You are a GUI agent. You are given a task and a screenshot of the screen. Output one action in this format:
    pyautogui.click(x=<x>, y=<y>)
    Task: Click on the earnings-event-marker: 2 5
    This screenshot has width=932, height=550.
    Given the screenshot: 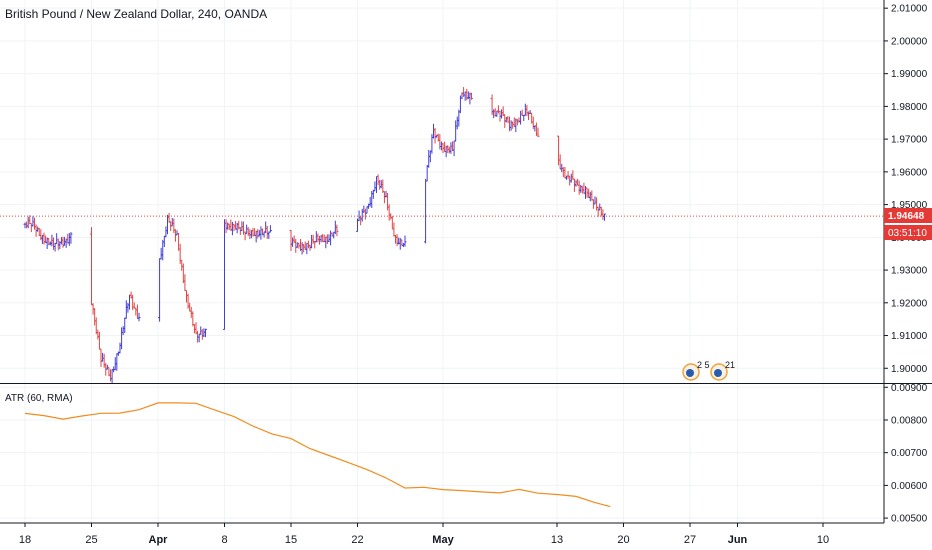 What is the action you would take?
    pyautogui.click(x=696, y=370)
    